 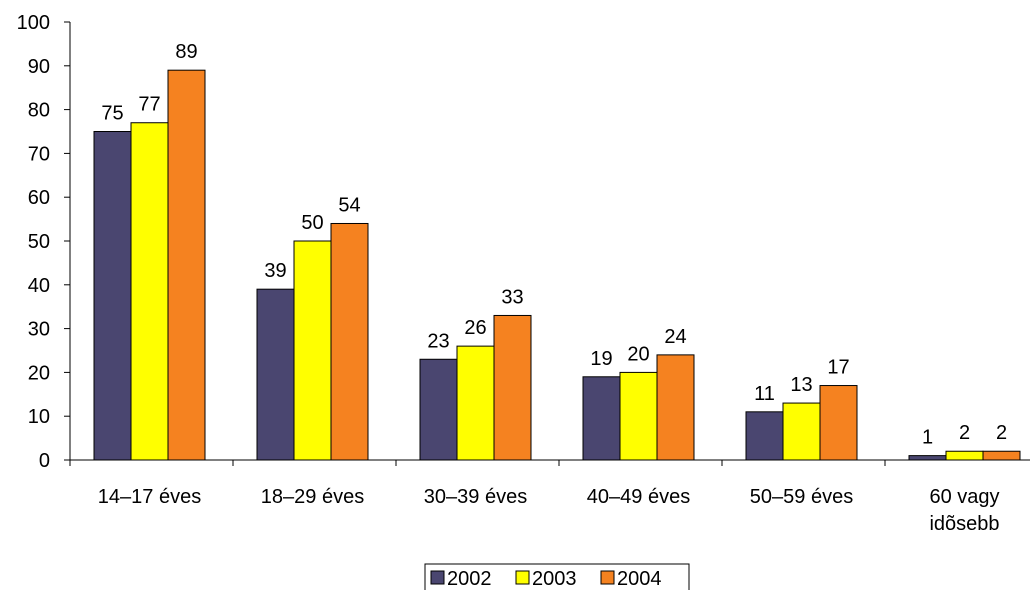 I want to click on y-tick-label: 40, so click(x=39, y=286).